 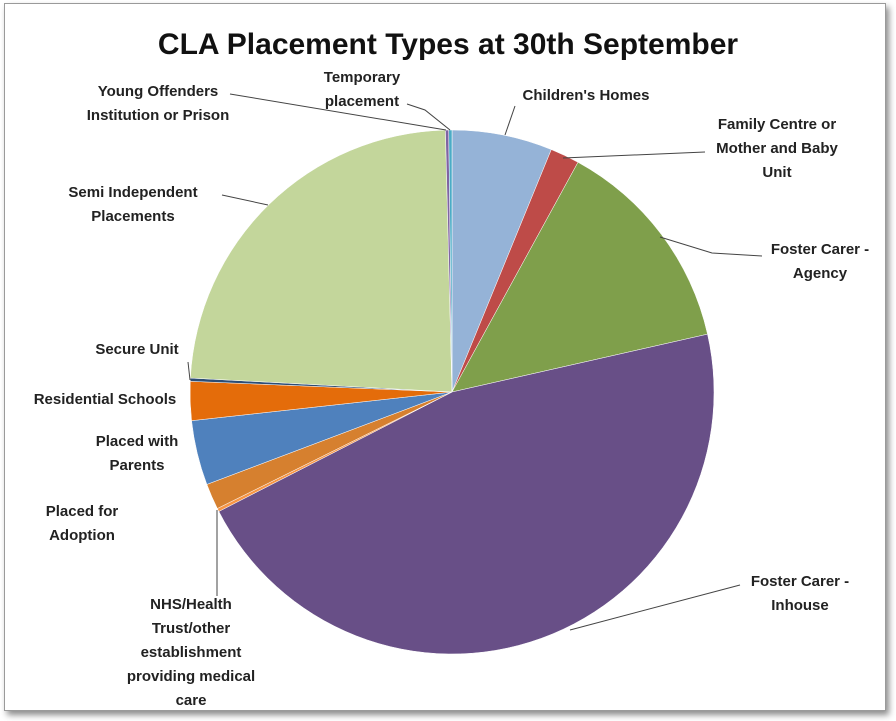 What do you see at coordinates (362, 89) in the screenshot?
I see `slice-label: Temporary placement` at bounding box center [362, 89].